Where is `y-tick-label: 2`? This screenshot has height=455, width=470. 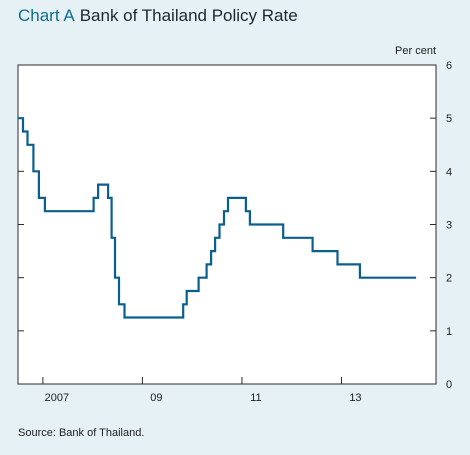
y-tick-label: 2 is located at coordinates (449, 279).